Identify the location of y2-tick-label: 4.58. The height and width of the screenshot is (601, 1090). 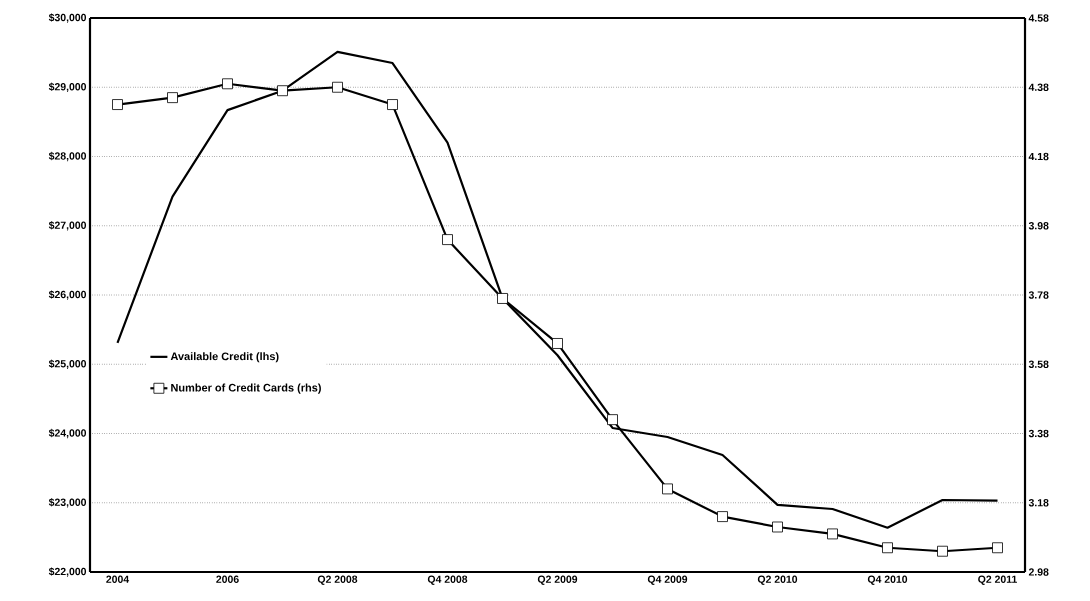
(1038, 18).